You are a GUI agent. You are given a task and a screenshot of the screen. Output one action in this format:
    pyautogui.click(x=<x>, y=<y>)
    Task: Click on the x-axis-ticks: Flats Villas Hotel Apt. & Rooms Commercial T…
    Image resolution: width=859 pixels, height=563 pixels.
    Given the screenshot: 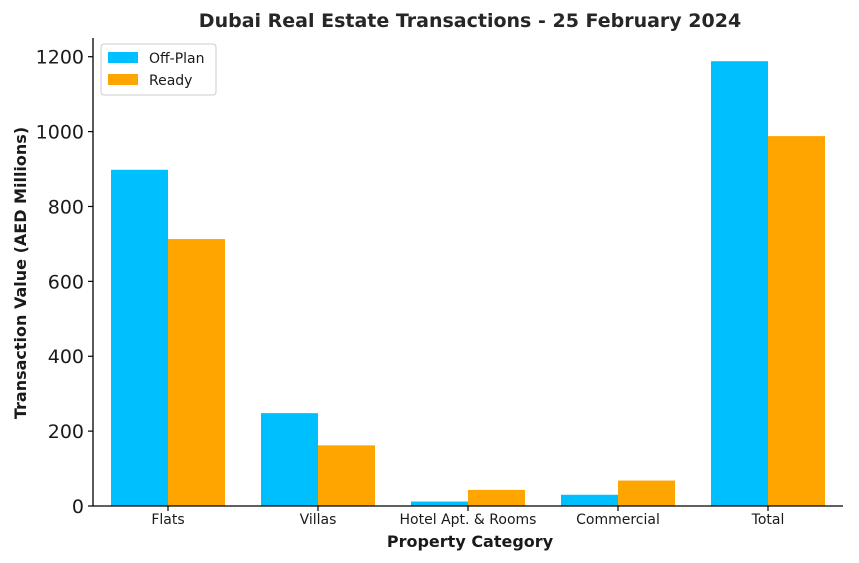 What is the action you would take?
    pyautogui.click(x=467, y=517)
    